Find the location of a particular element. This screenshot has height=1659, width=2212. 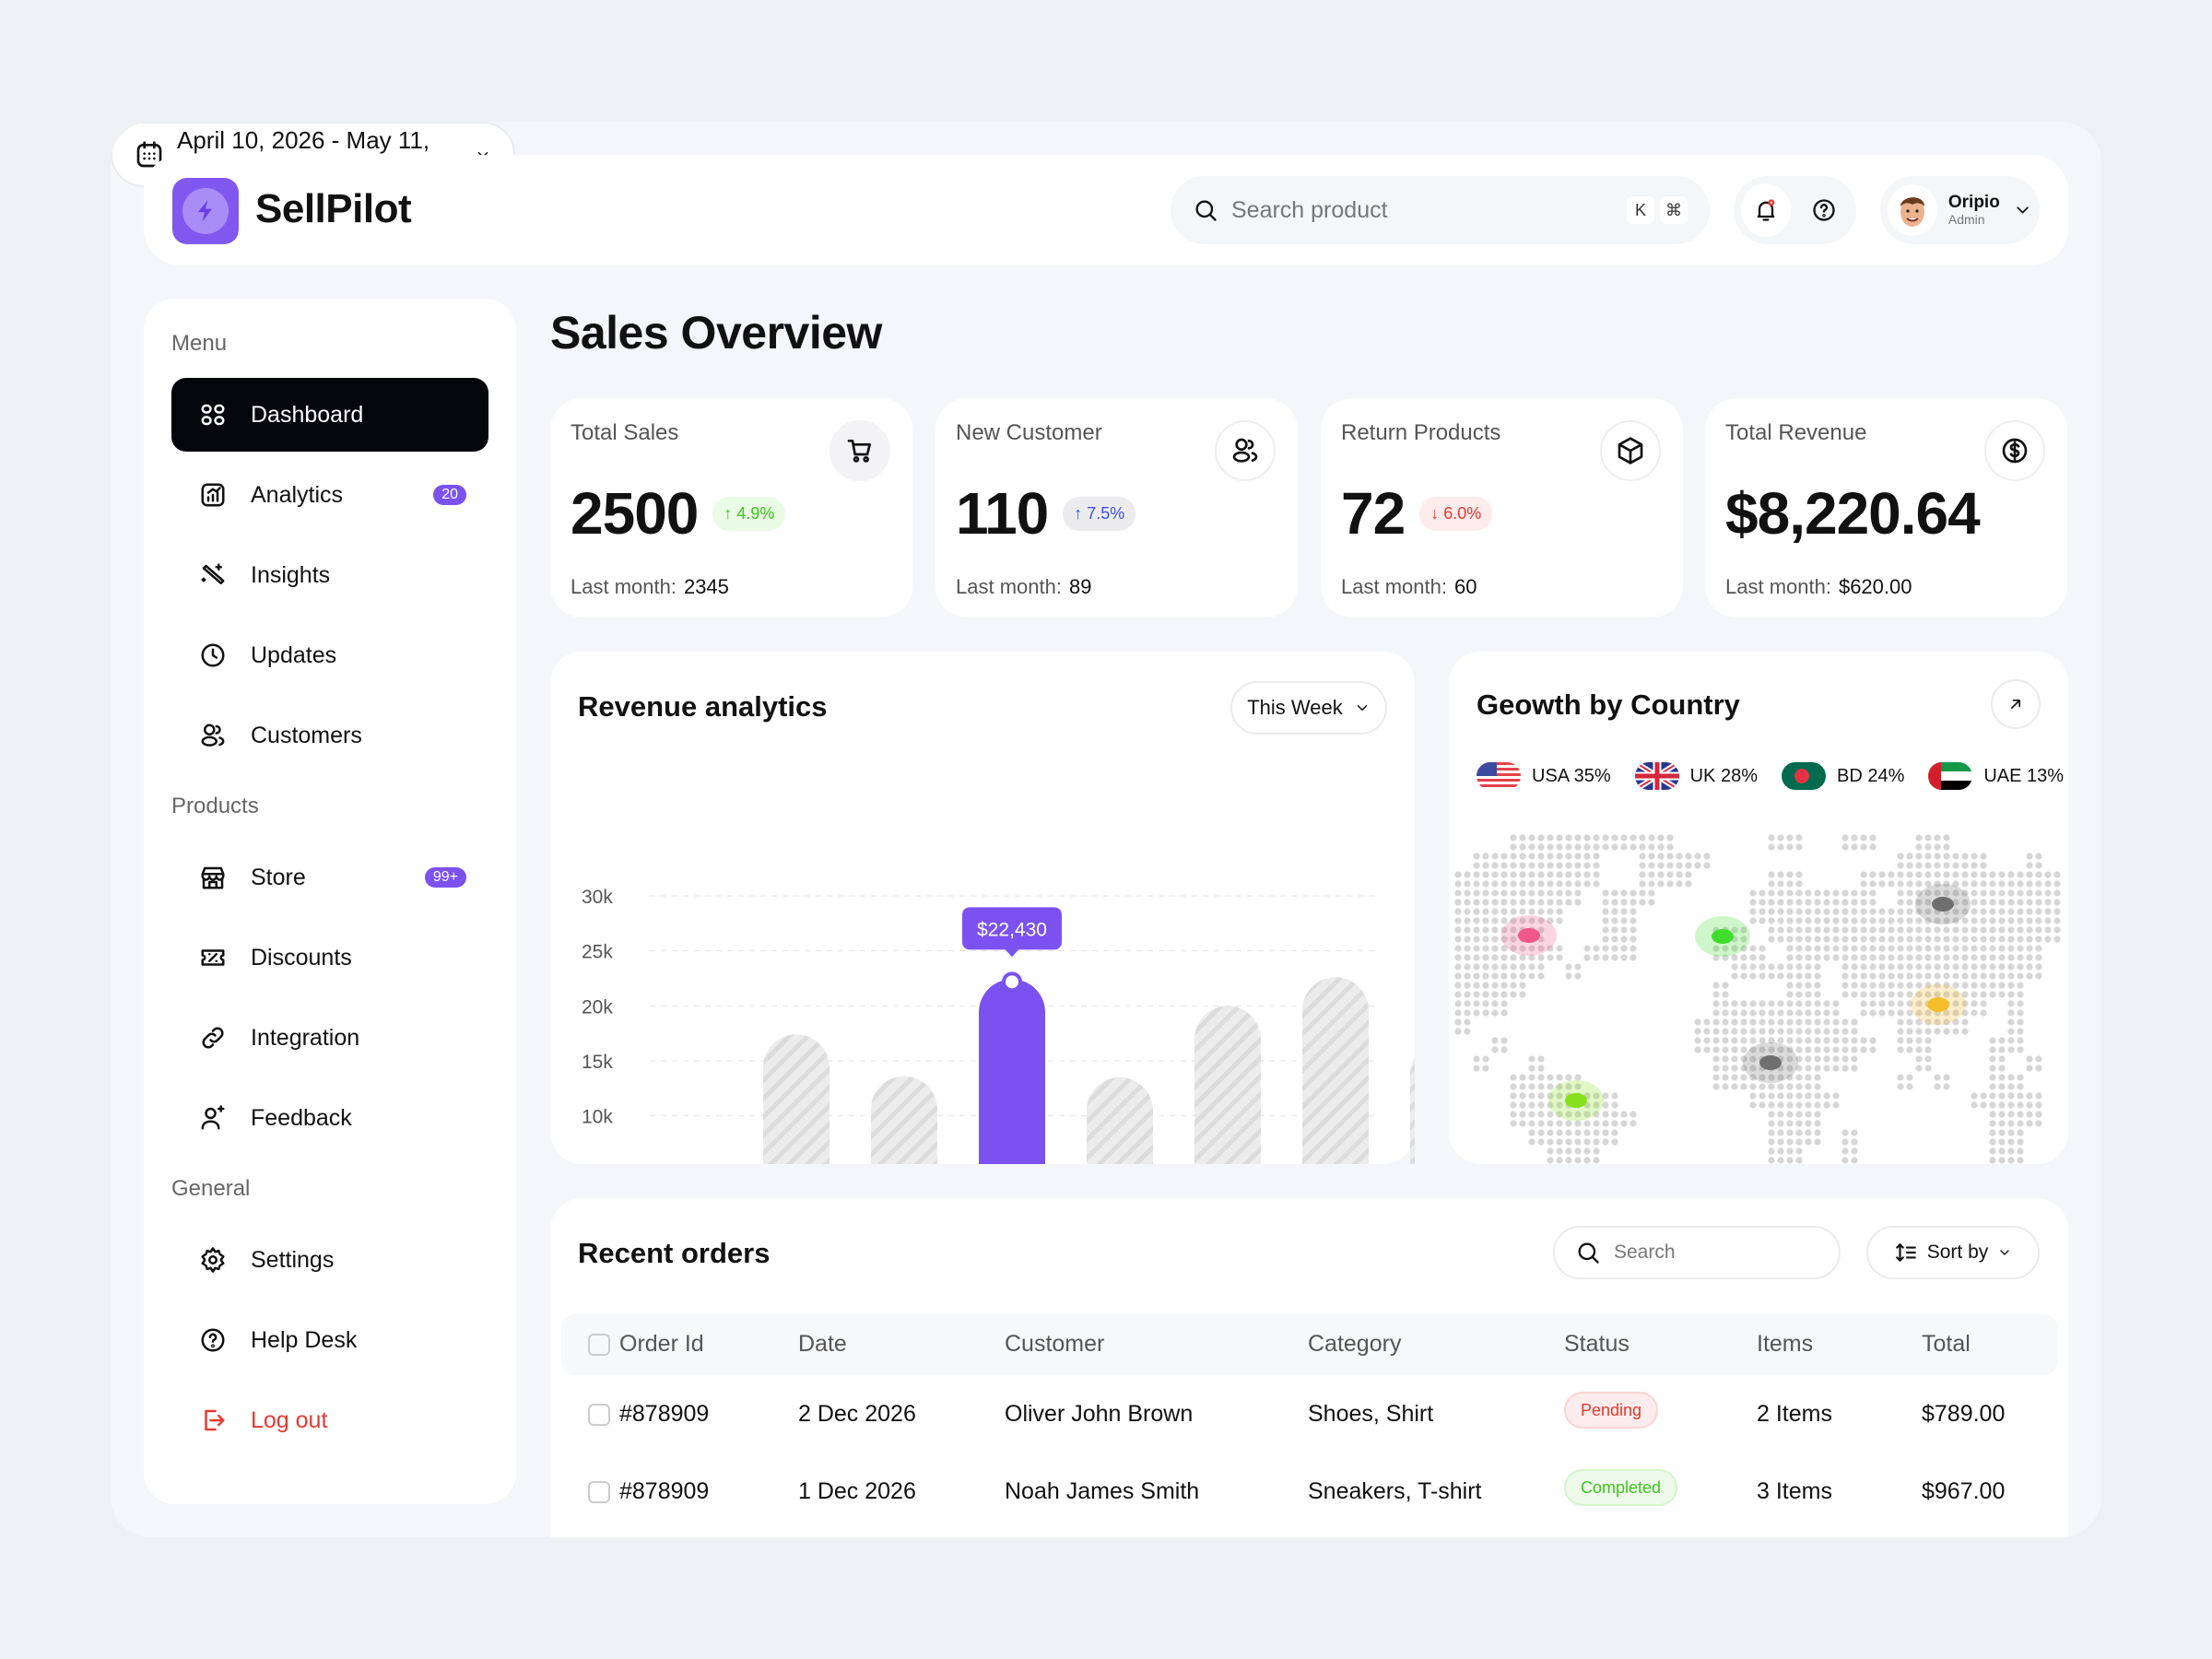

search-product-input: Search product K ⌘ is located at coordinates (1440, 210).